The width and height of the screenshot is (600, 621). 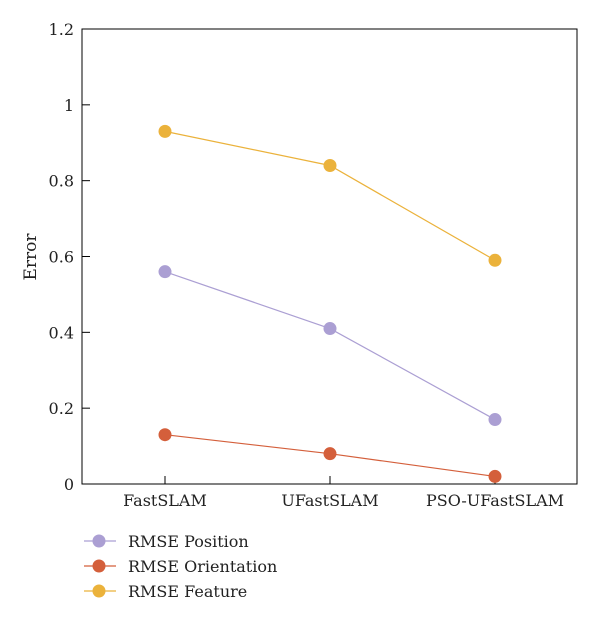 I want to click on y-tick-label: 0, so click(x=69, y=484).